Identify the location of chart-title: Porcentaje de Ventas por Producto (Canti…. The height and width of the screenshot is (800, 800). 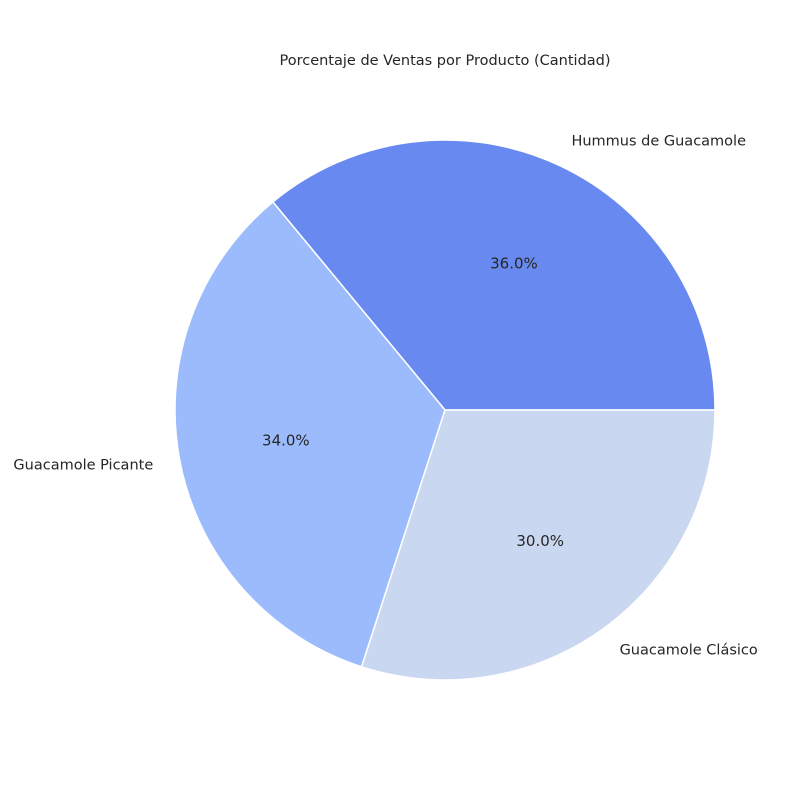
(444, 61).